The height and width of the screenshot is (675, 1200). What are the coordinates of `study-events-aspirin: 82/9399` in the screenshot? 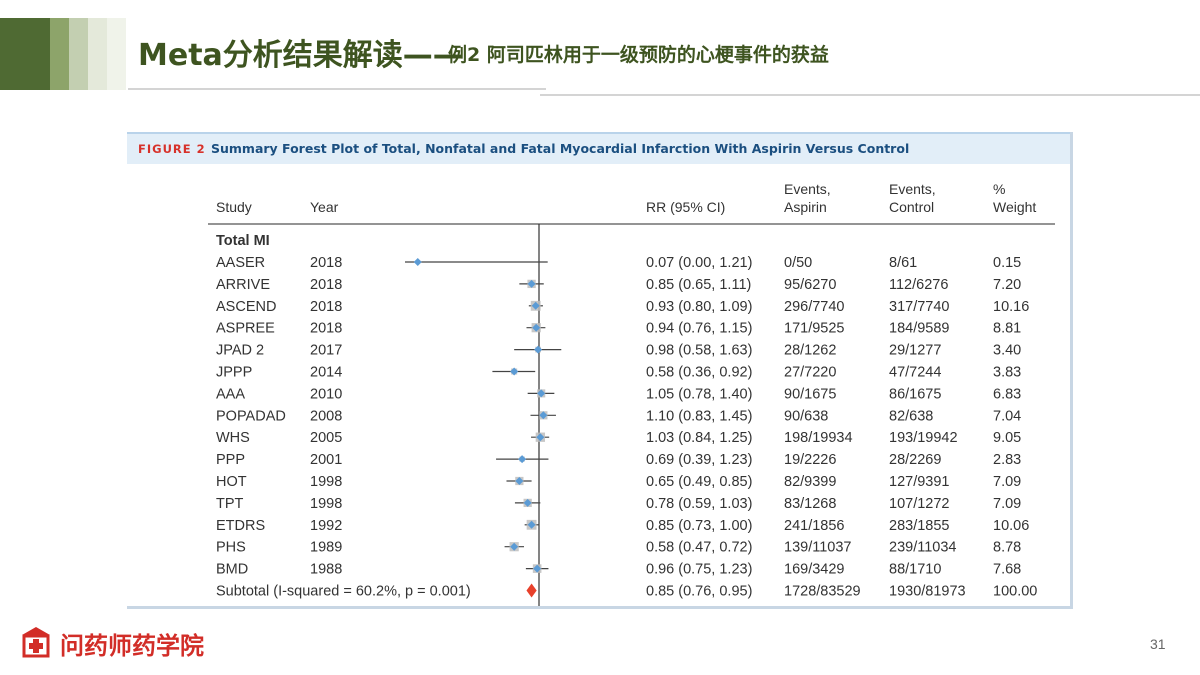 It's located at (810, 482).